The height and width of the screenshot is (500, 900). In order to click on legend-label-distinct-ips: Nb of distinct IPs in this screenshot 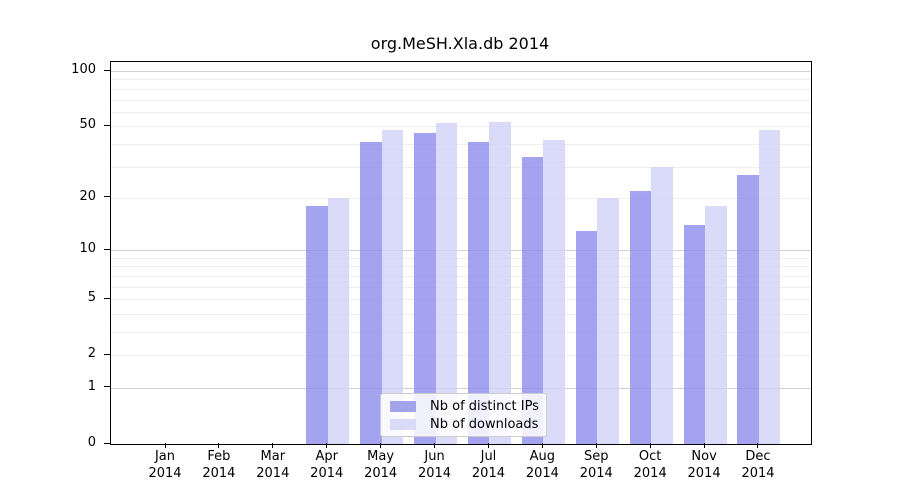, I will do `click(484, 406)`.